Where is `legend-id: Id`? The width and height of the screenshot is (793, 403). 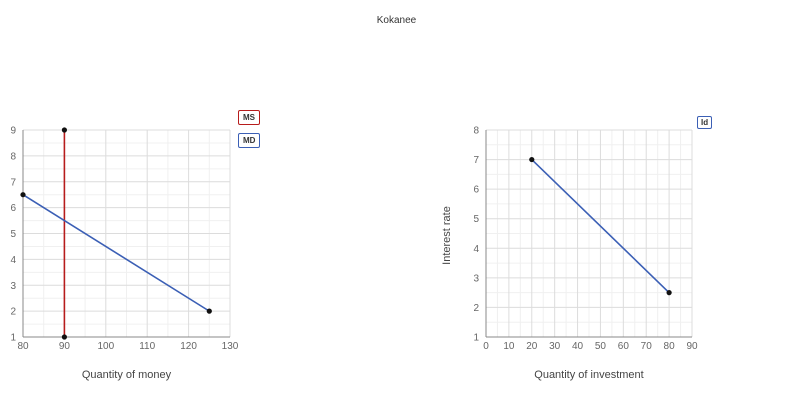 legend-id: Id is located at coordinates (705, 122).